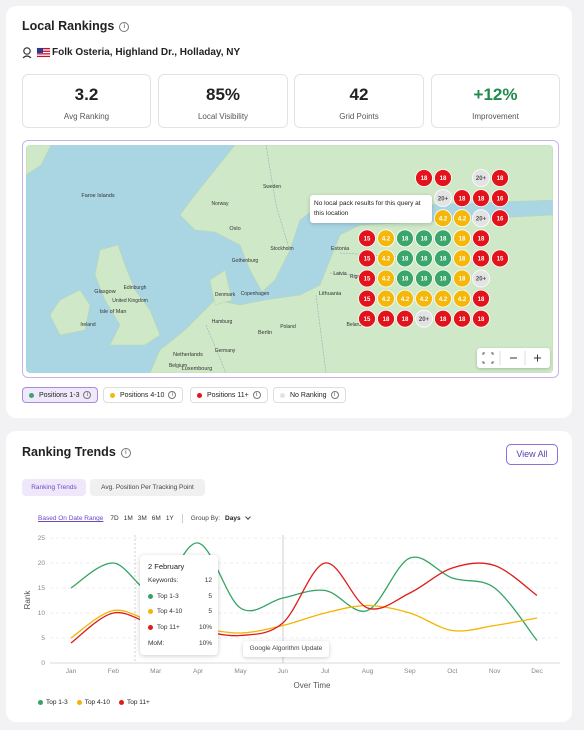  What do you see at coordinates (128, 518) in the screenshot?
I see `range-option: 1M` at bounding box center [128, 518].